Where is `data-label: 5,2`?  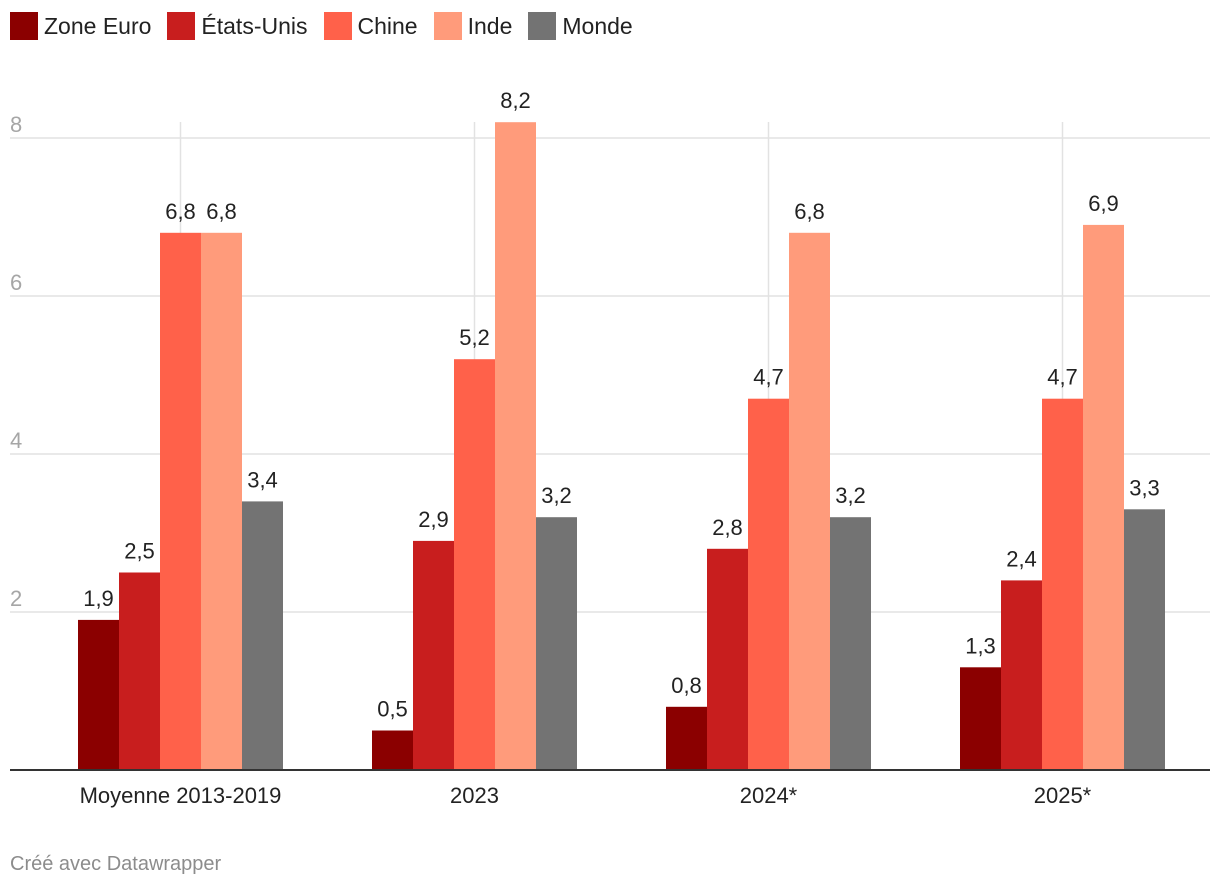 data-label: 5,2 is located at coordinates (474, 337).